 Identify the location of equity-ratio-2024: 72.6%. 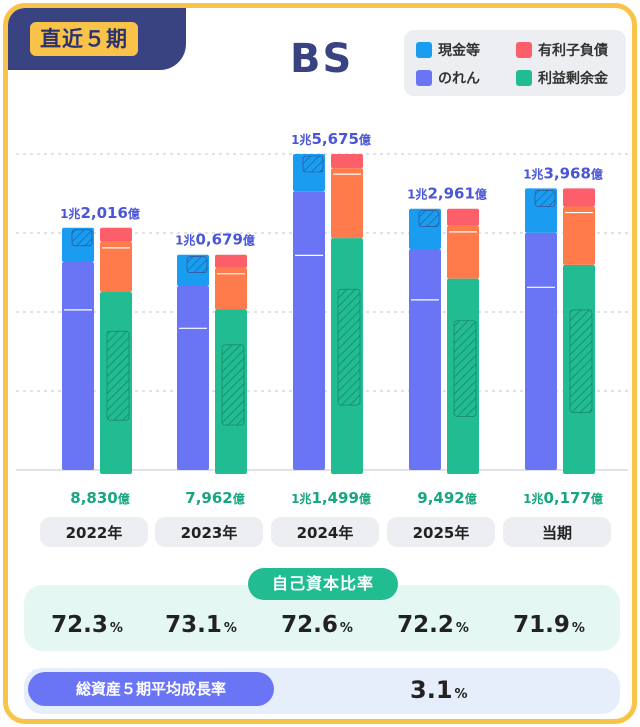
(317, 625).